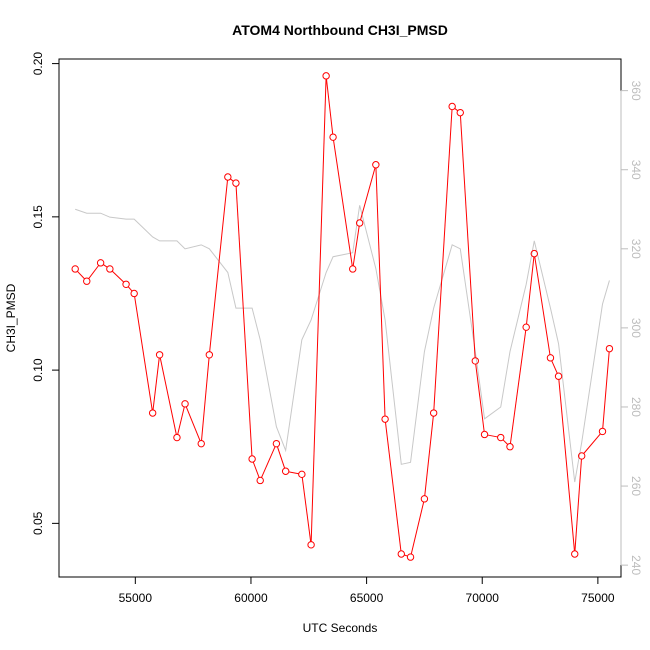 The width and height of the screenshot is (650, 650). I want to click on y-tick-label: 0.05, so click(38, 523).